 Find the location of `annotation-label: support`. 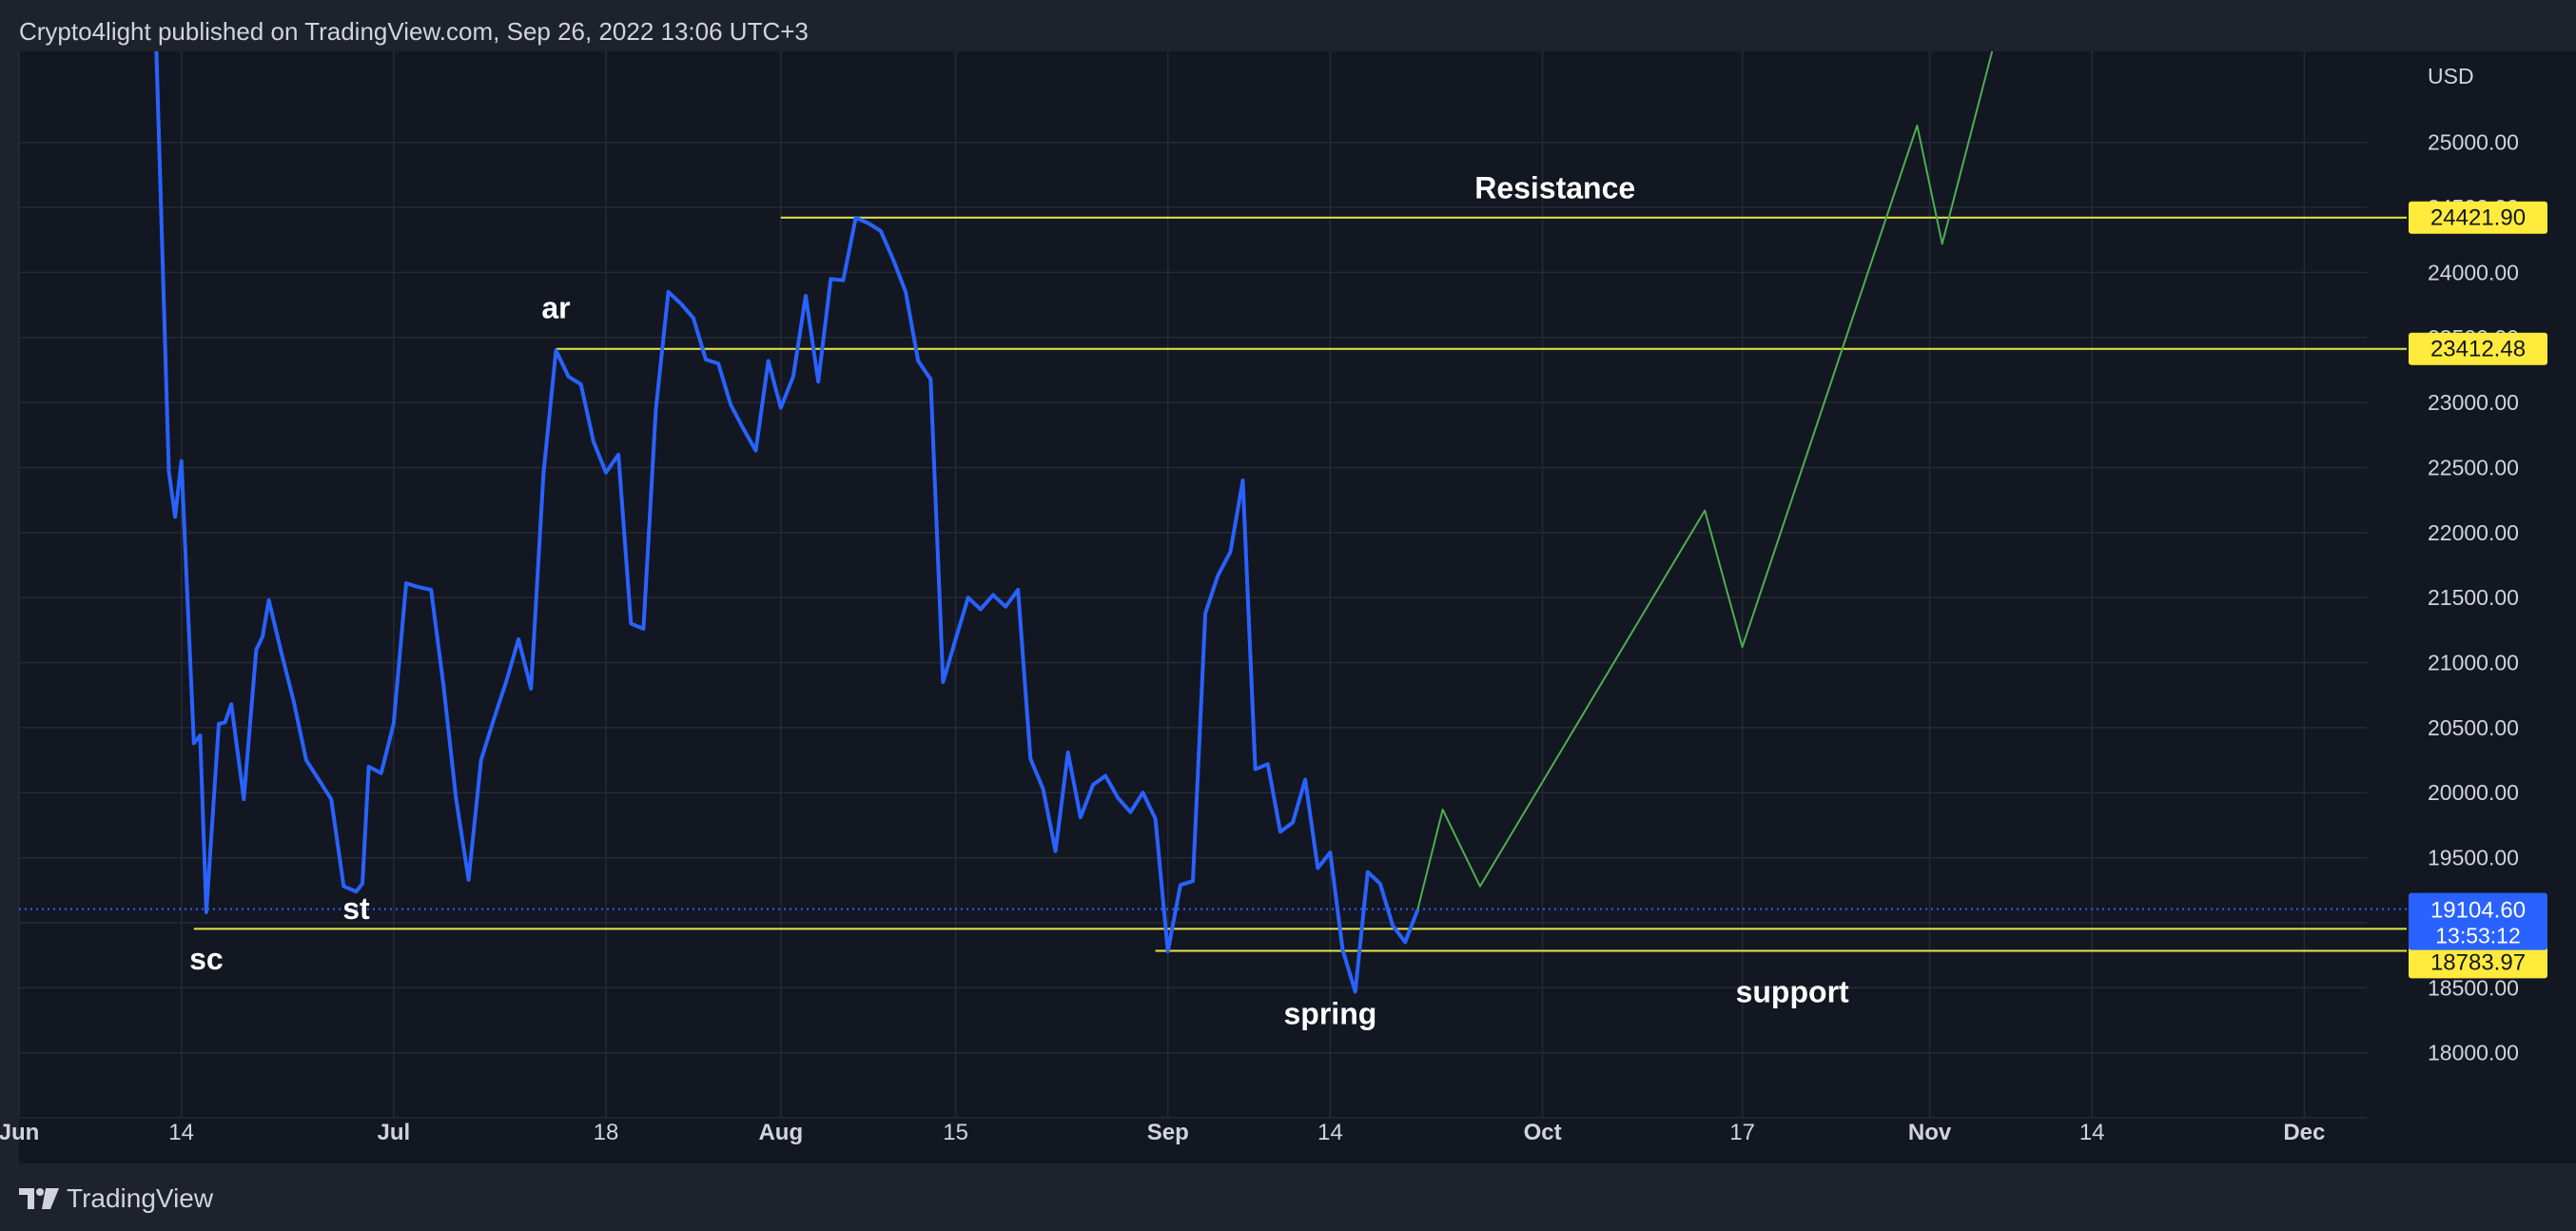

annotation-label: support is located at coordinates (1793, 991).